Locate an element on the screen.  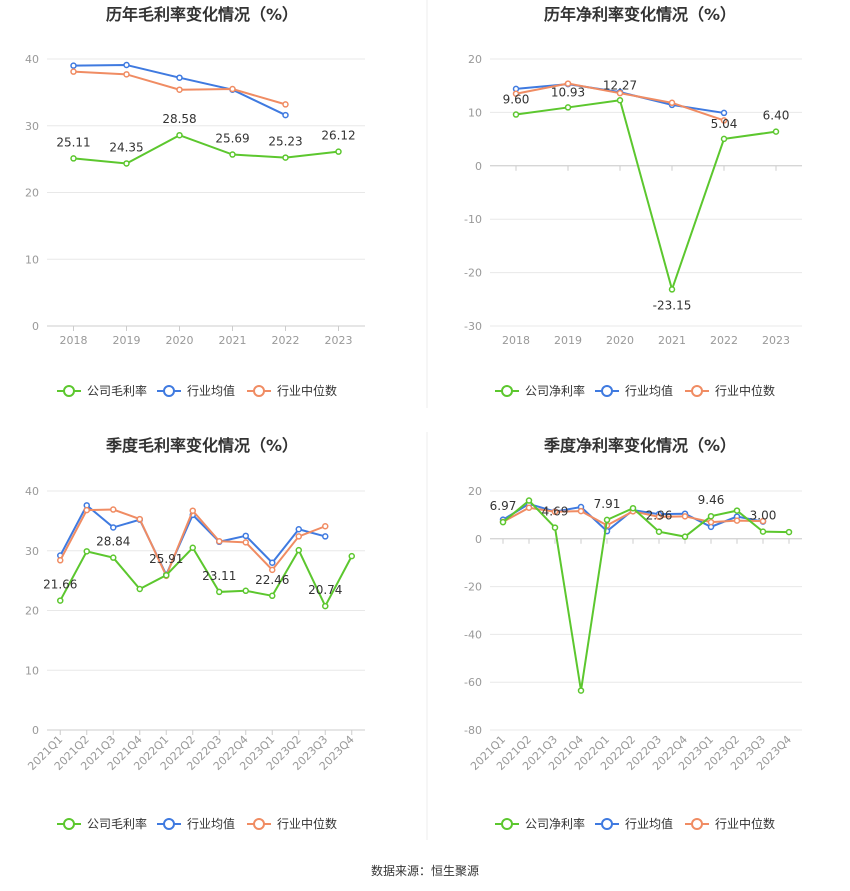
legend-item: 公司净利率 is located at coordinates (540, 390).